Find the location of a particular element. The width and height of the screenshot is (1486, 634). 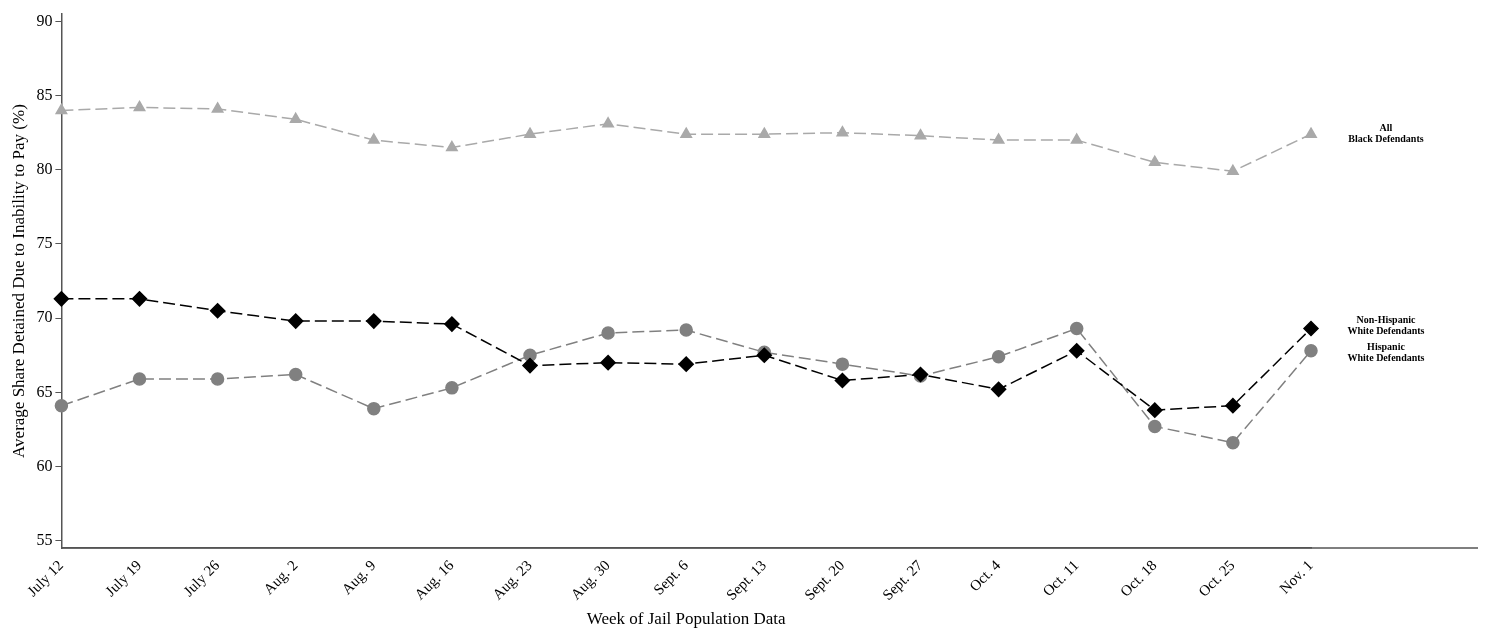

y-tick-label: 85 is located at coordinates (44, 94).